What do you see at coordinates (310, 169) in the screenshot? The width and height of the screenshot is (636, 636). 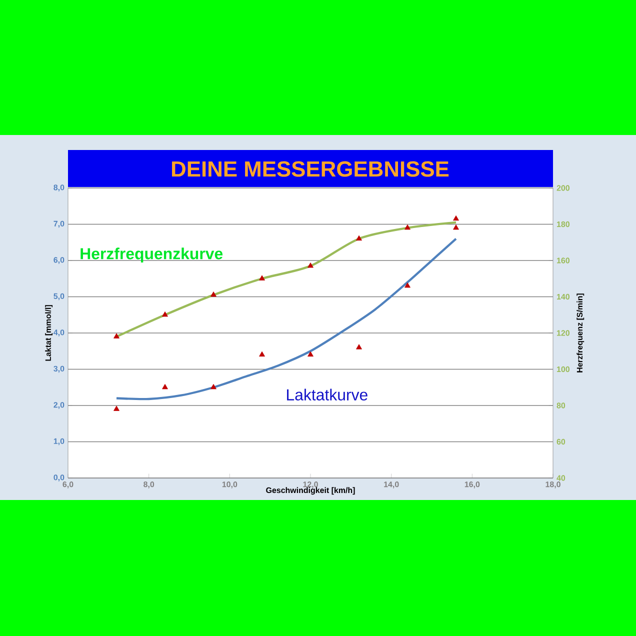 I see `chart-title: DEINE MESSERGEBNISSE` at bounding box center [310, 169].